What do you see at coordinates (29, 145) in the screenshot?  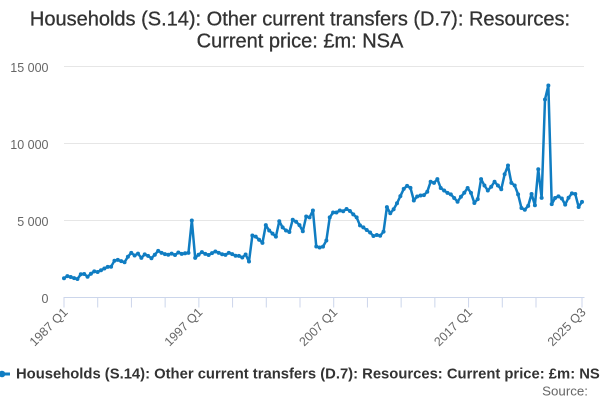 I see `svg-text: 10 000` at bounding box center [29, 145].